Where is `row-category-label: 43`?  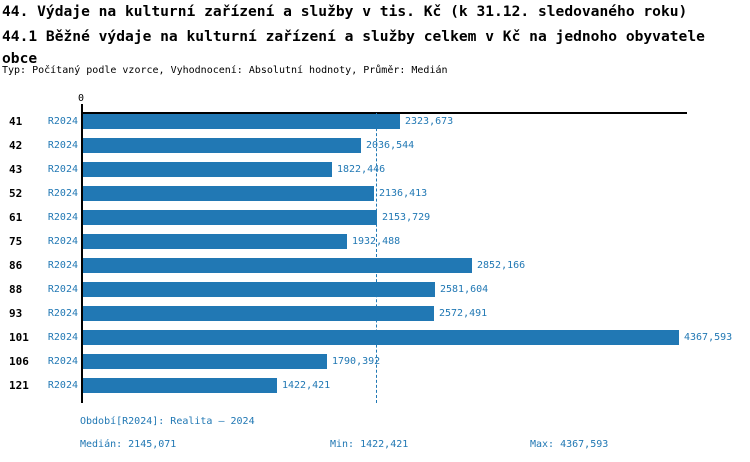
row-category-label: 43 is located at coordinates (16, 169).